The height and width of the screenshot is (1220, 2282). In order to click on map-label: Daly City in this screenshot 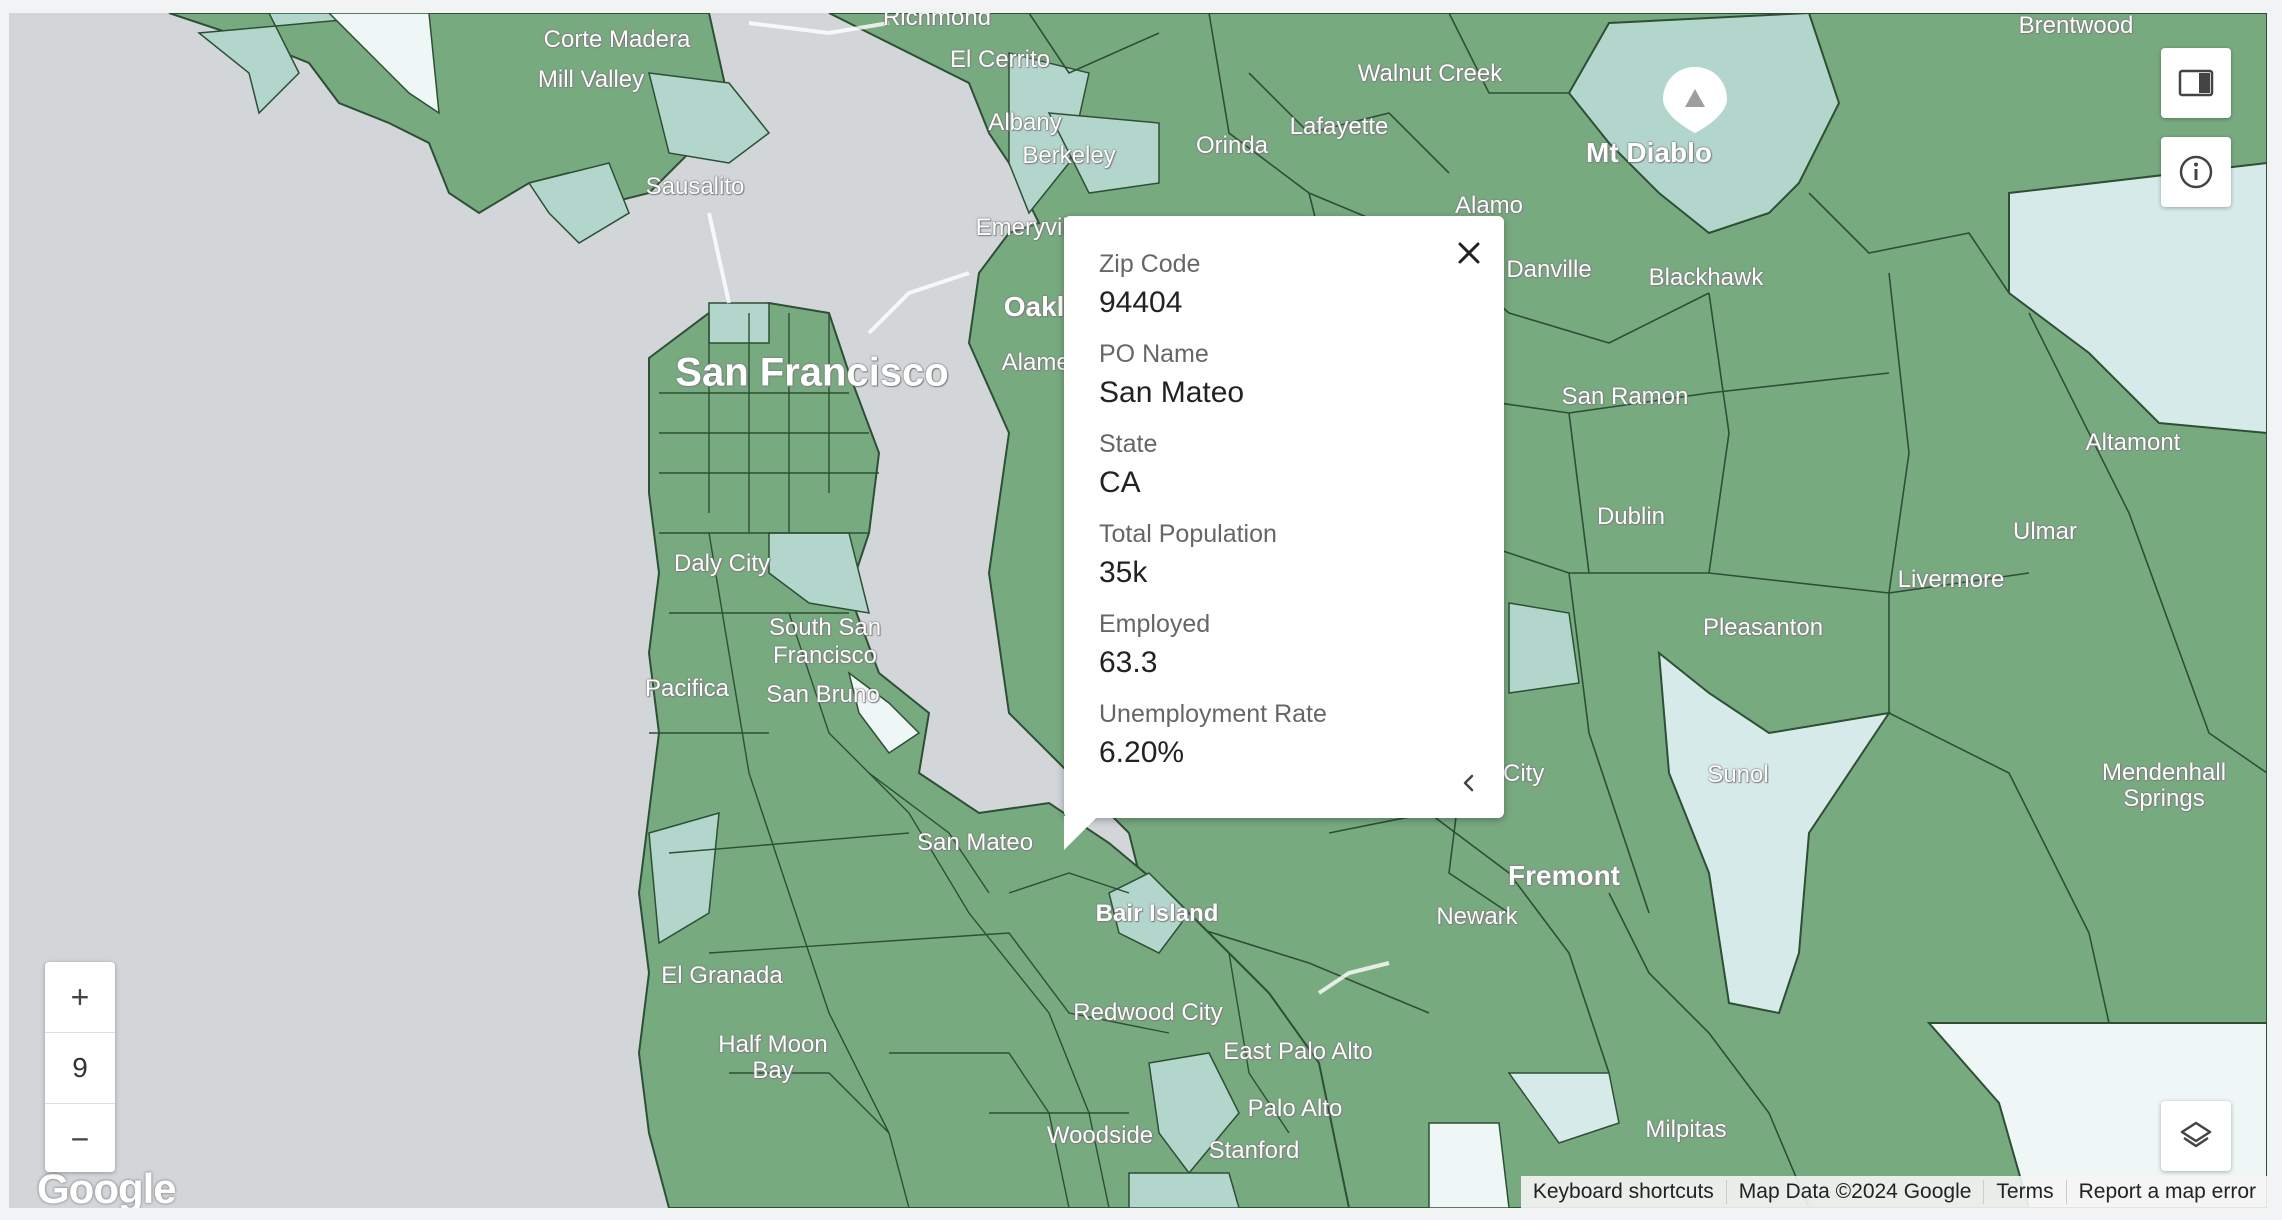, I will do `click(722, 563)`.